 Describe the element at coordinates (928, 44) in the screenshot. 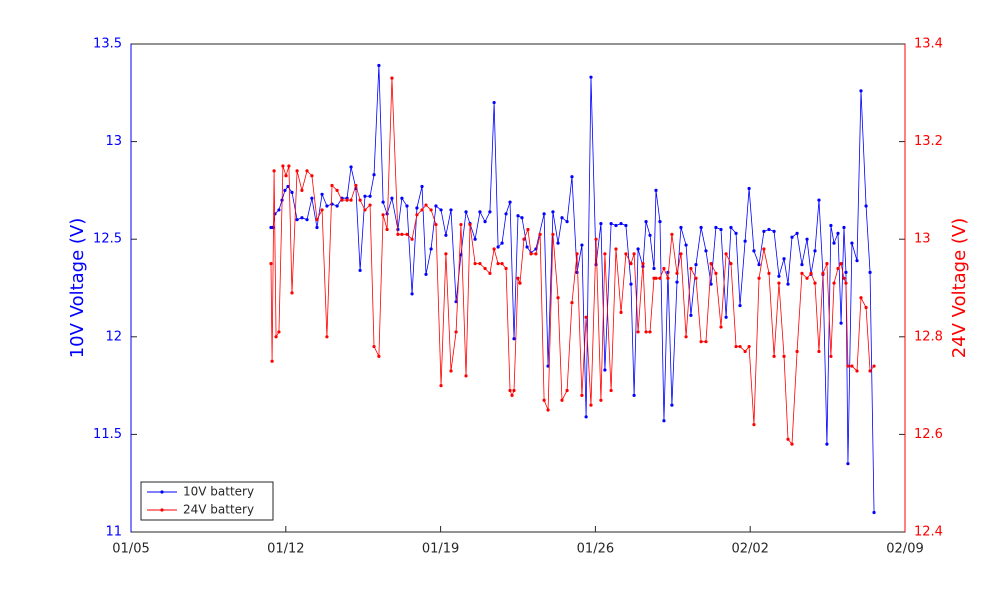

I see `y2-tick-label: 13.4` at that location.